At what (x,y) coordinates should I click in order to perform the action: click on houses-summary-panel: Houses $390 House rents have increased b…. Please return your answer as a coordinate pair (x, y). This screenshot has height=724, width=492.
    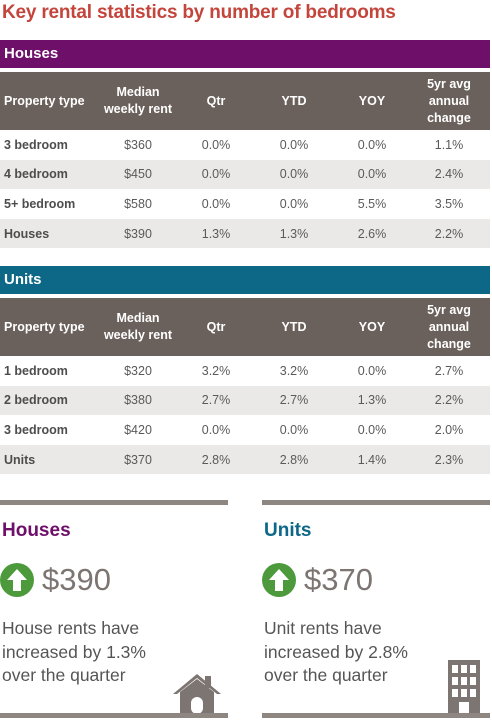
    Looking at the image, I should click on (114, 612).